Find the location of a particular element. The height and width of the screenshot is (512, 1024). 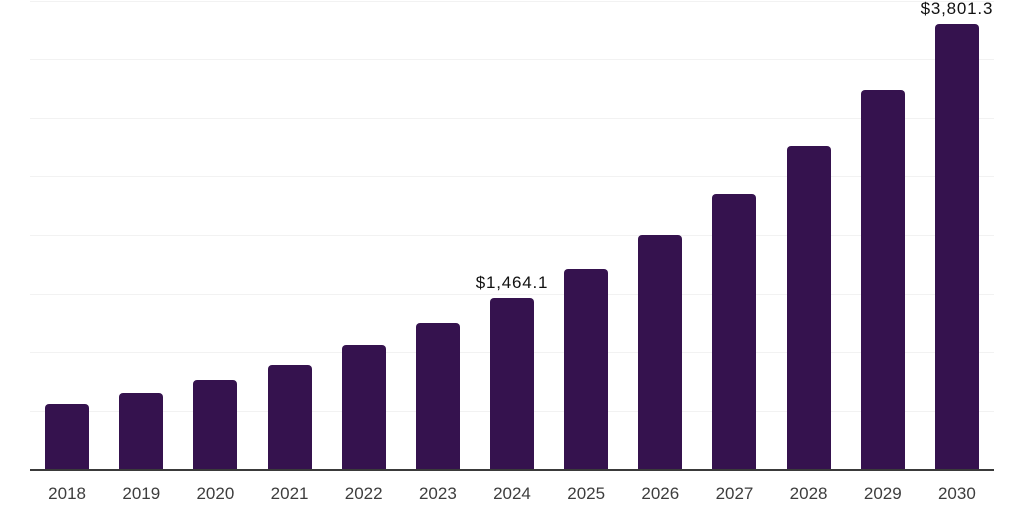

bar-2028 is located at coordinates (808, 308).